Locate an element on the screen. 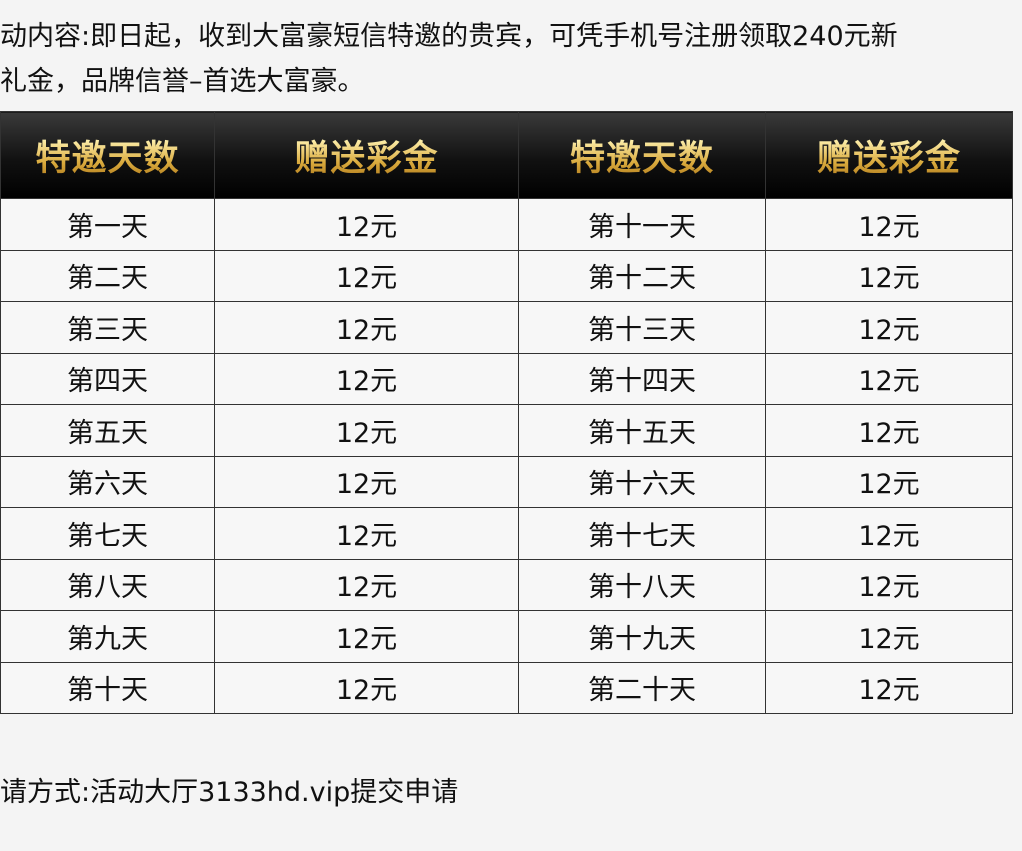 Image resolution: width=1022 pixels, height=851 pixels. day-cell: 第十一天 is located at coordinates (642, 224).